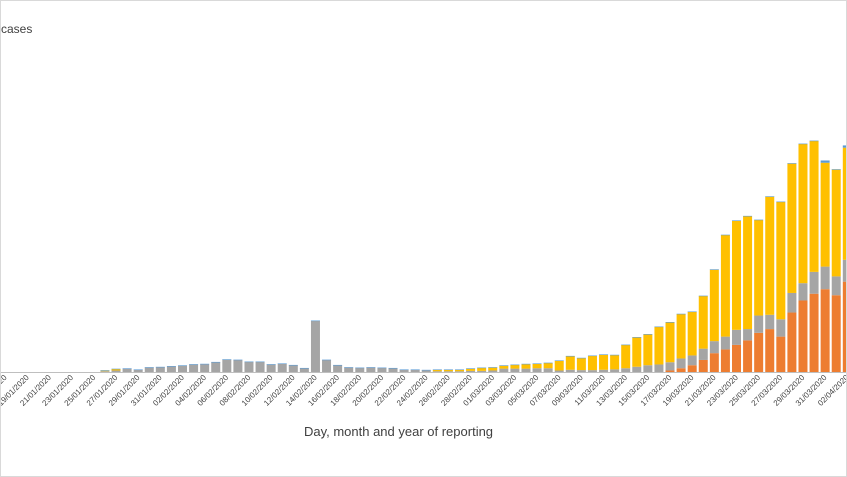 This screenshot has height=477, width=847. I want to click on y-axis-label: cases, so click(17, 29).